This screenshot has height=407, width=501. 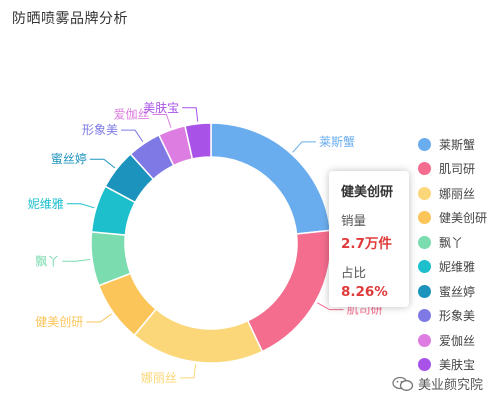 What do you see at coordinates (367, 192) in the screenshot?
I see `tooltip-title: 健美创研` at bounding box center [367, 192].